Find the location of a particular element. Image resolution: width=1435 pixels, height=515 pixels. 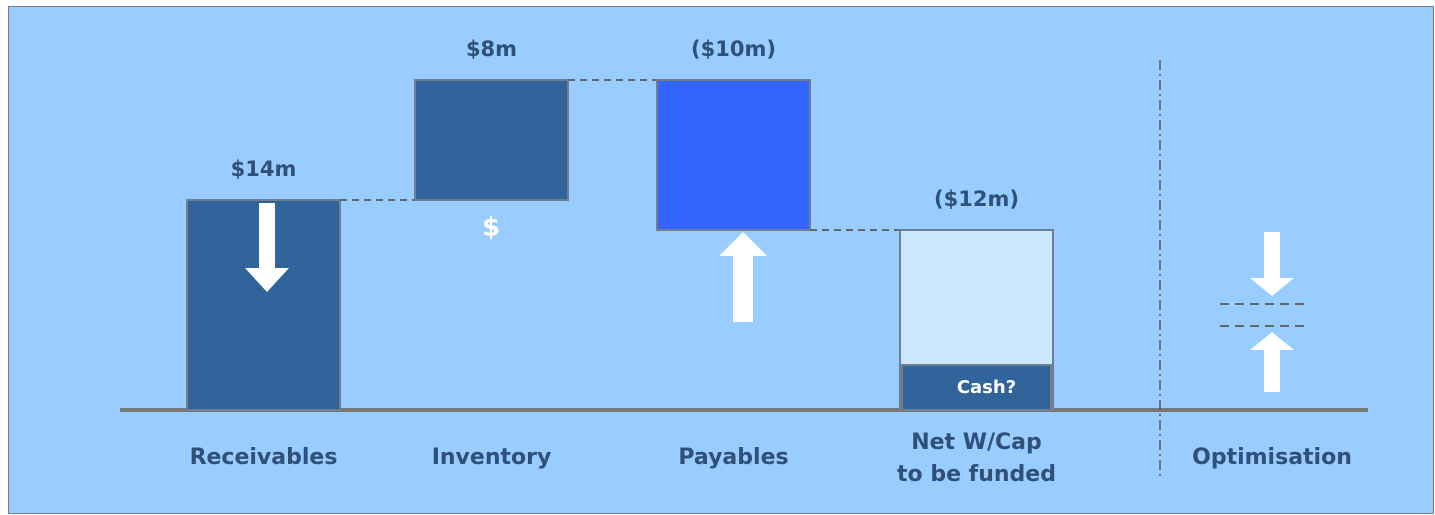

value-label: ($12m) is located at coordinates (976, 199).